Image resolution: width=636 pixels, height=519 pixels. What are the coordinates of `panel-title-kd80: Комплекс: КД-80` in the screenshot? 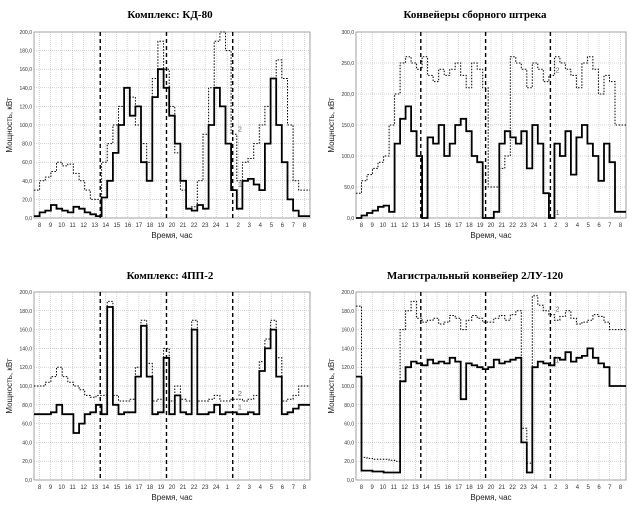 It's located at (170, 15).